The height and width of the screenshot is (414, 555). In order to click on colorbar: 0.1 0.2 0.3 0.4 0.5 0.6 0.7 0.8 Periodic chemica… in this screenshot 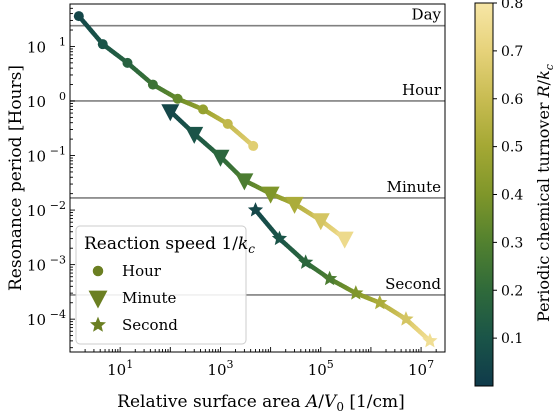, I will do `click(514, 193)`.